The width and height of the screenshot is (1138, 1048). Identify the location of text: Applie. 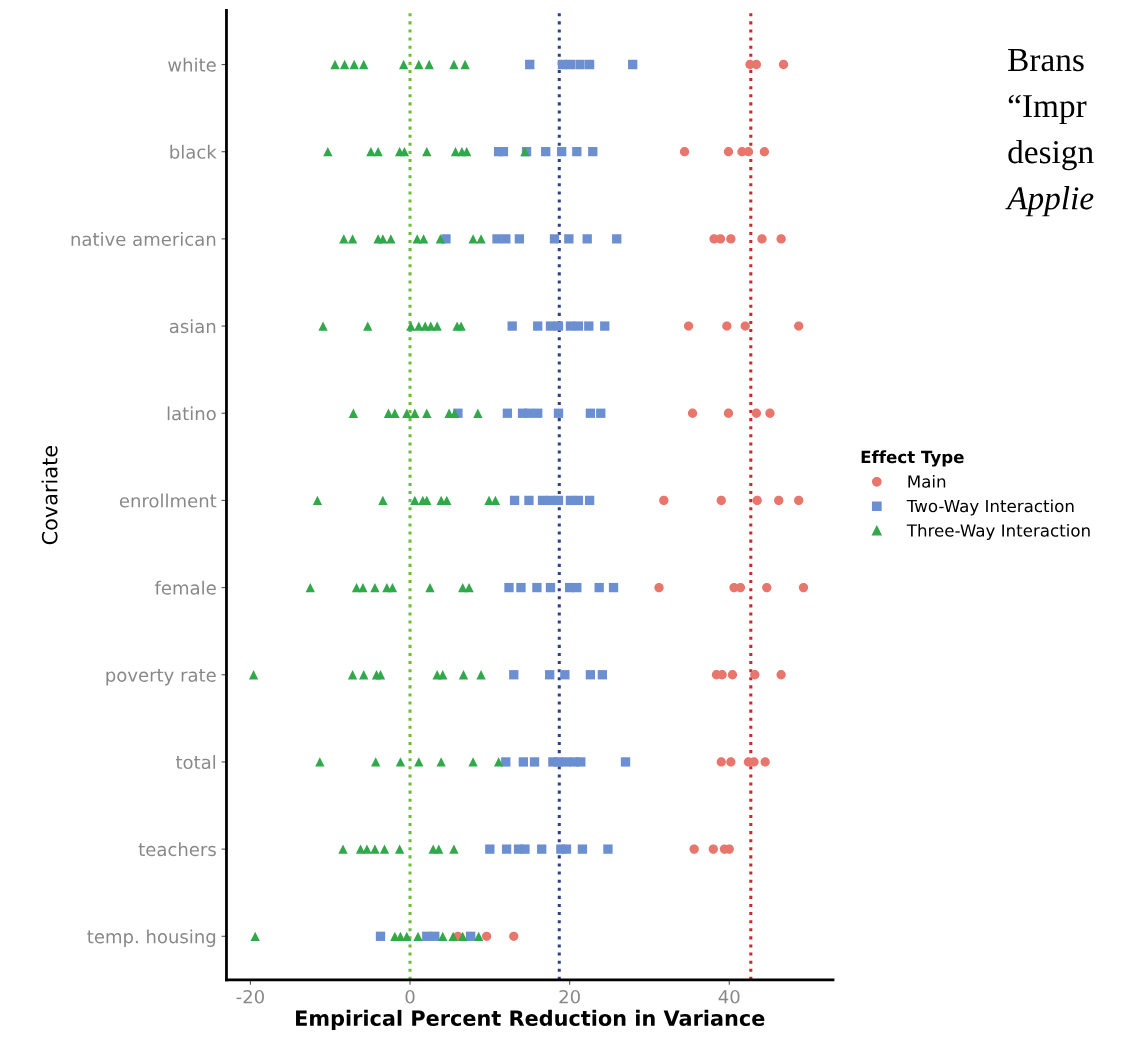
(1049, 201).